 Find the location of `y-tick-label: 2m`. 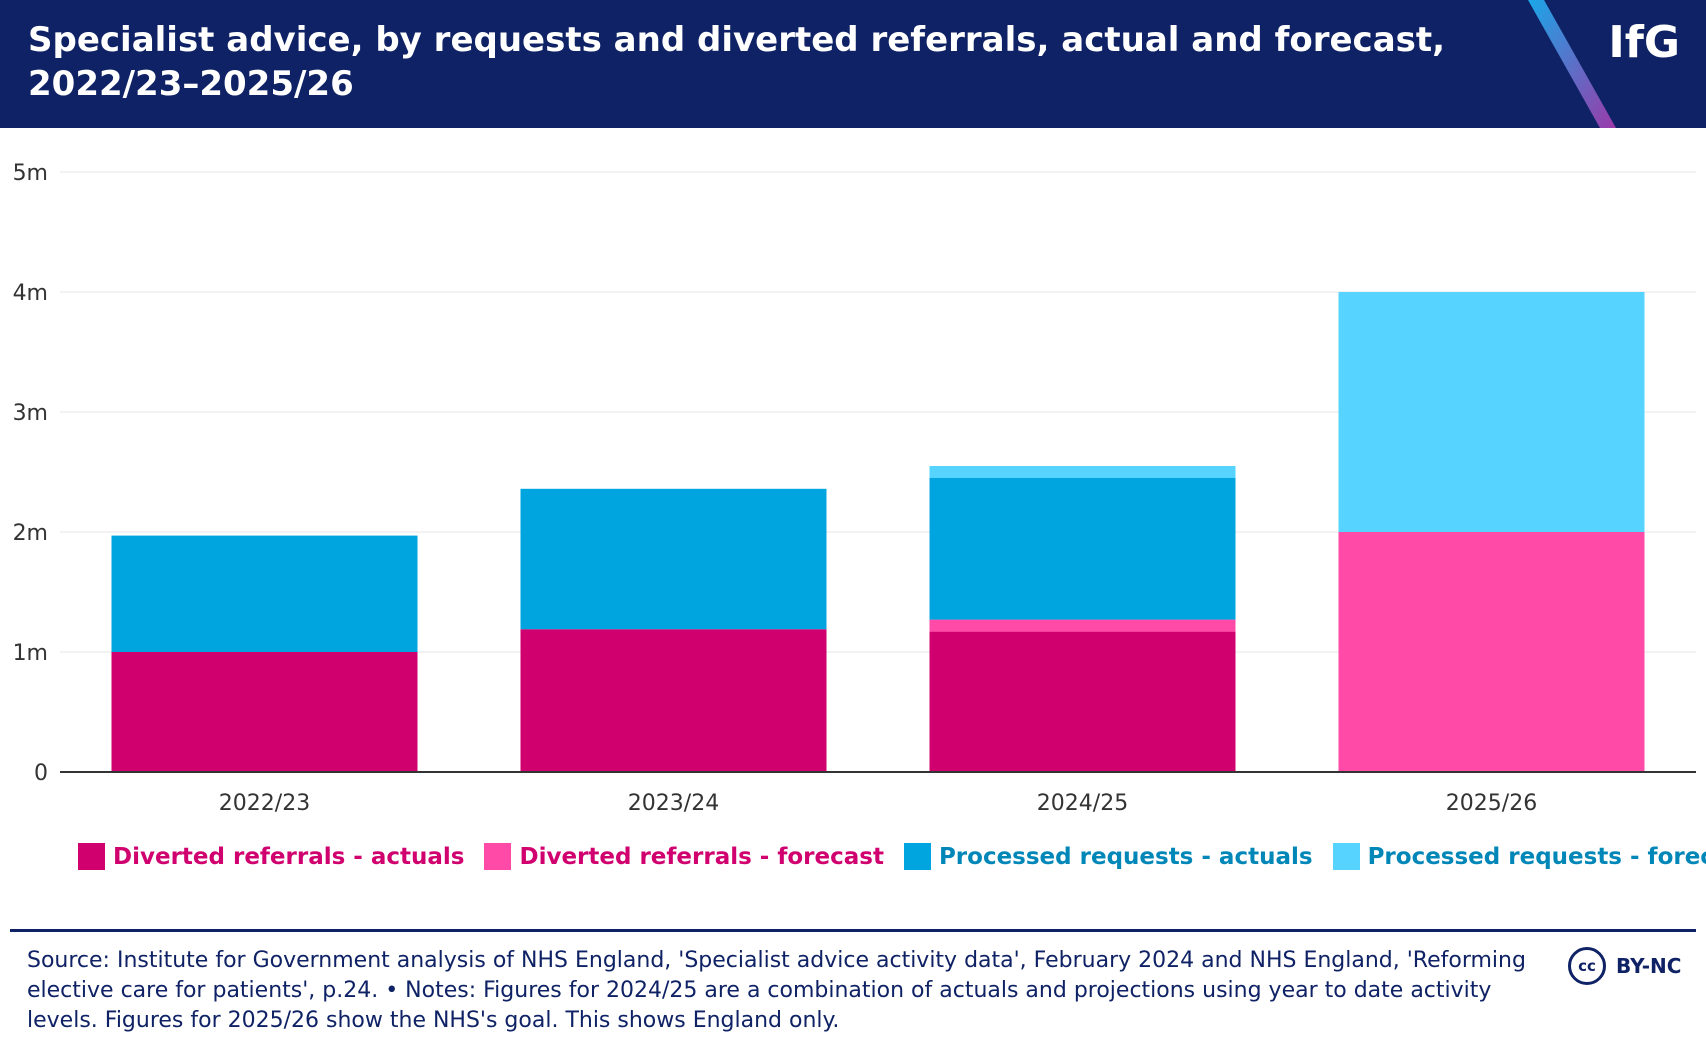

y-tick-label: 2m is located at coordinates (30, 533).